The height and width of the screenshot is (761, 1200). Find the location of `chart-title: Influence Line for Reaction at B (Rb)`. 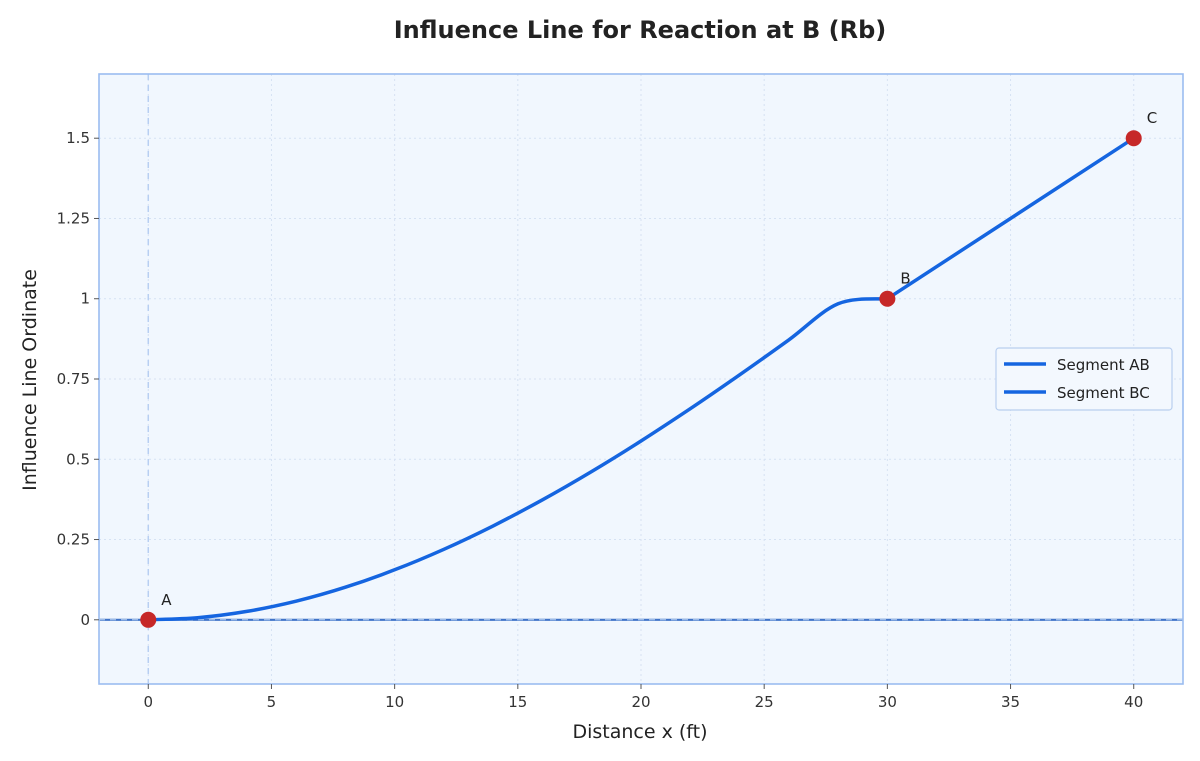

chart-title: Influence Line for Reaction at B (Rb) is located at coordinates (640, 30).